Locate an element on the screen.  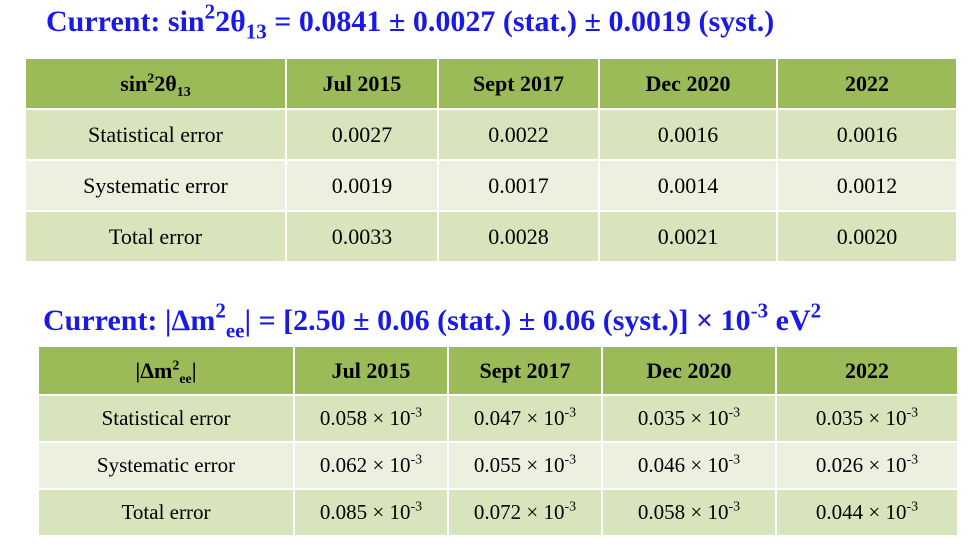
table-cell: 0.0021 is located at coordinates (688, 236).